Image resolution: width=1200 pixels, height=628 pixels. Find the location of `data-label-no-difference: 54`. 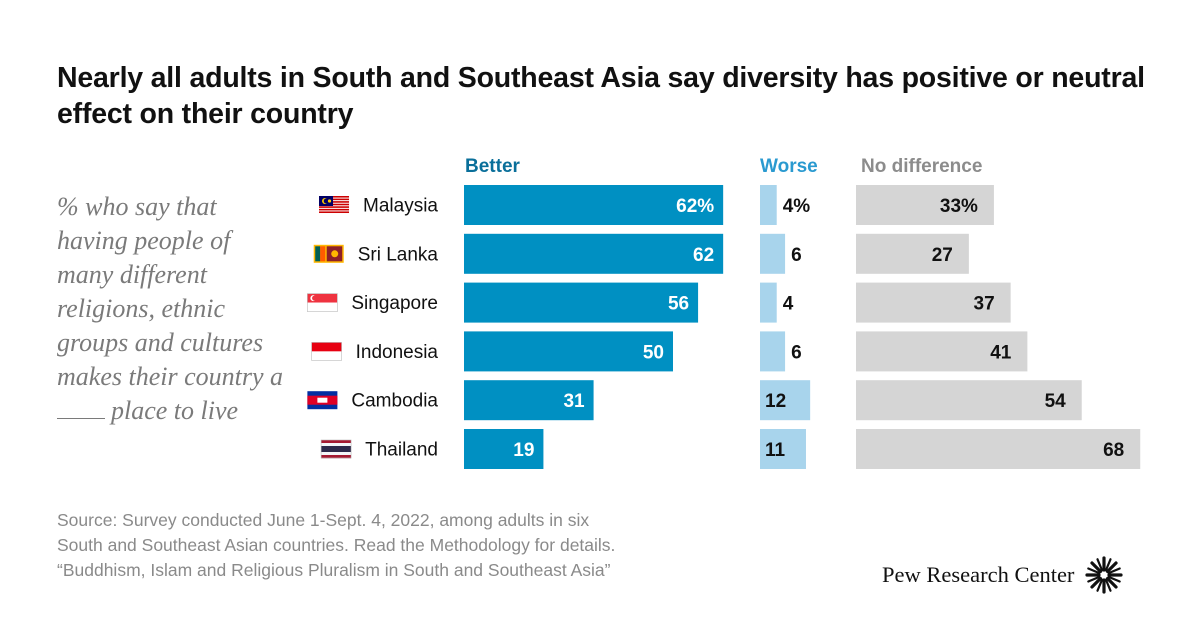

data-label-no-difference: 54 is located at coordinates (1056, 401).